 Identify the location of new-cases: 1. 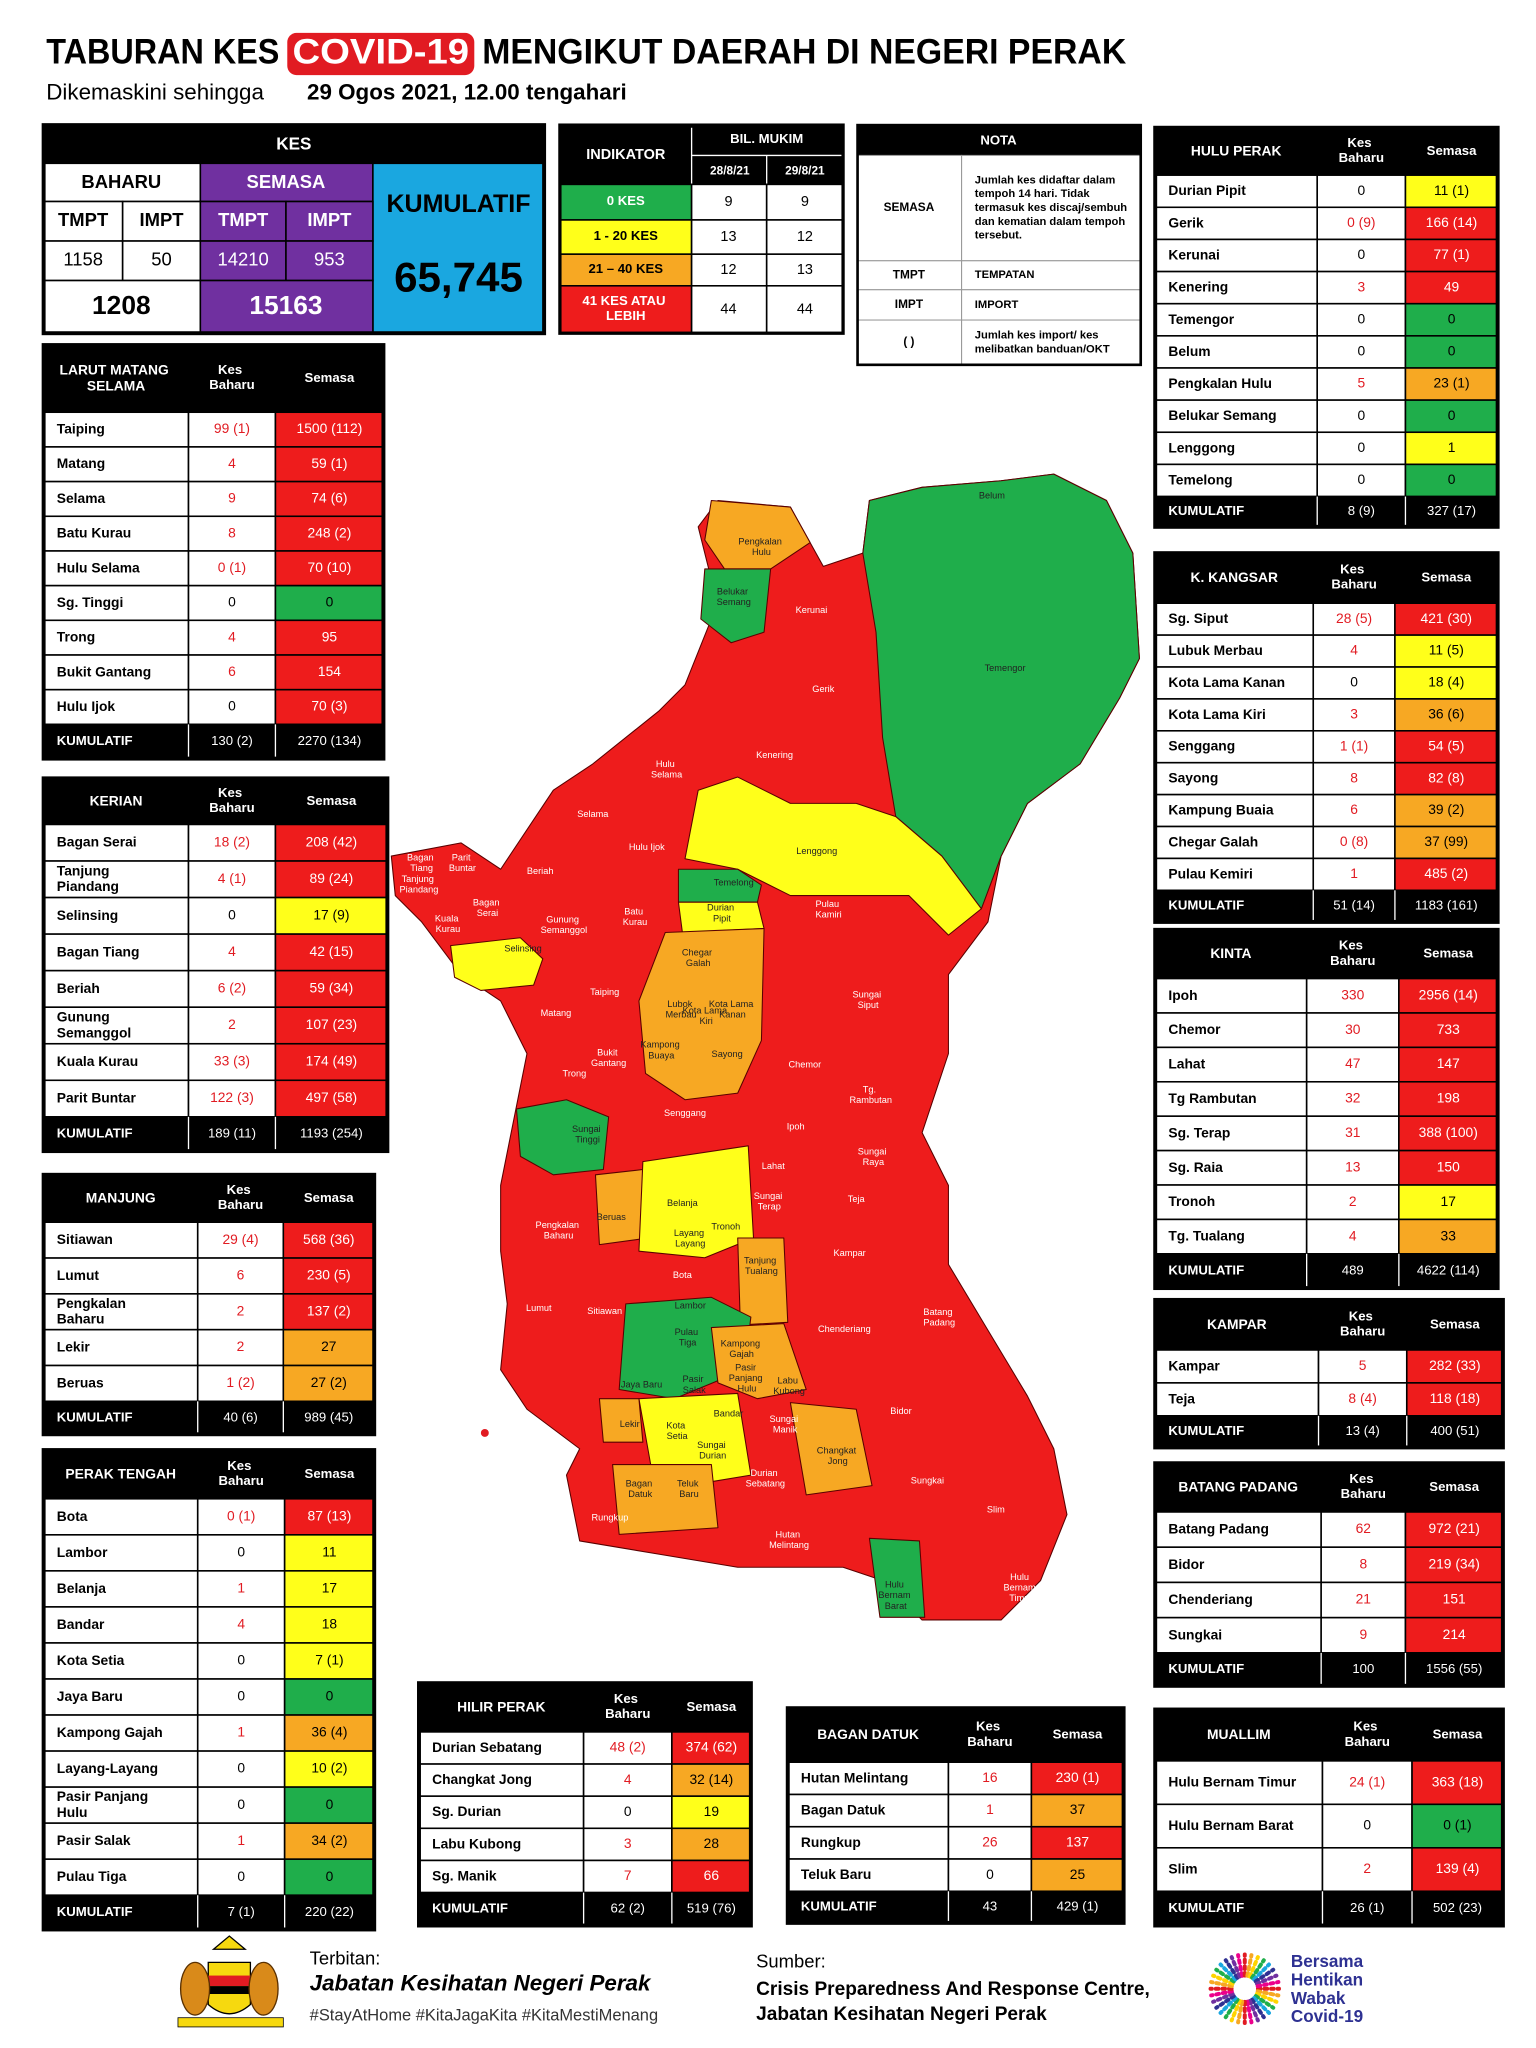
(241, 1588).